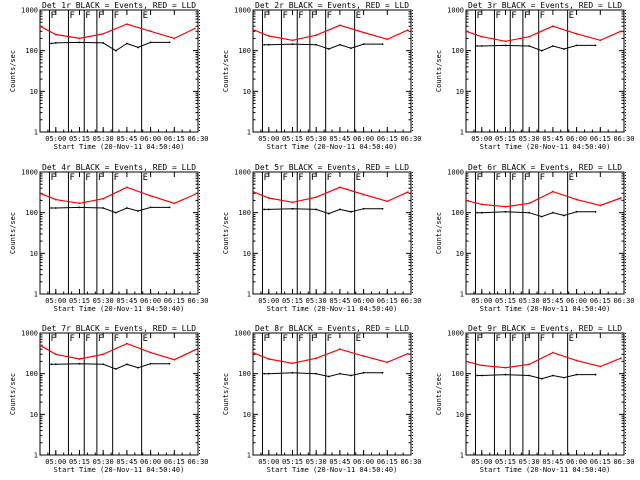 This screenshot has width=640, height=480. I want to click on panel-2-x-tick-label: 05:15, so click(292, 139).